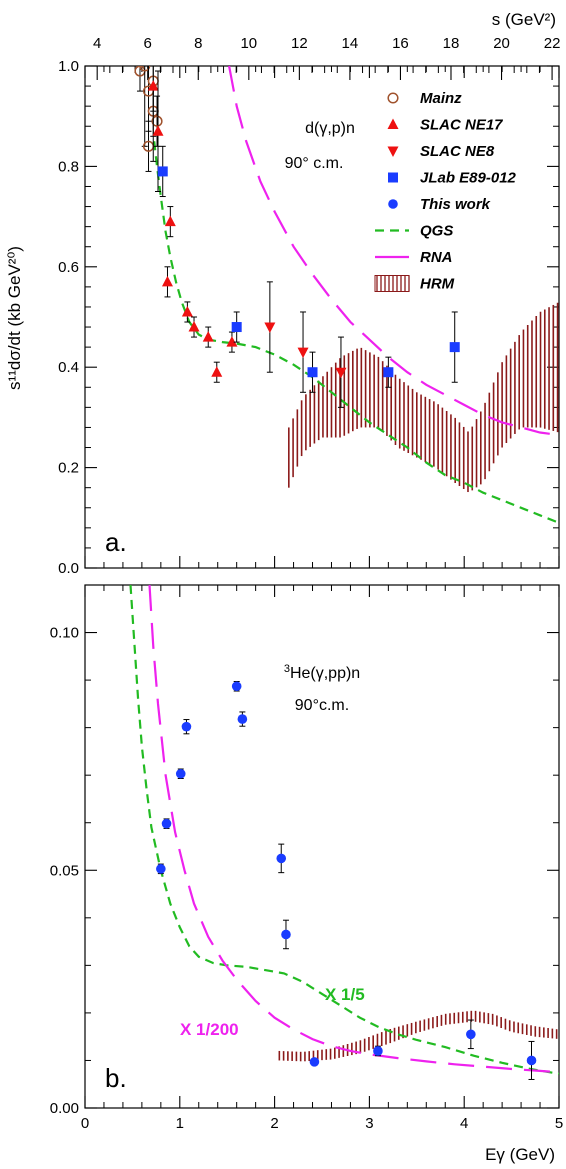  Describe the element at coordinates (287, 669) in the screenshot. I see `reaction-sup-b: 3` at that location.